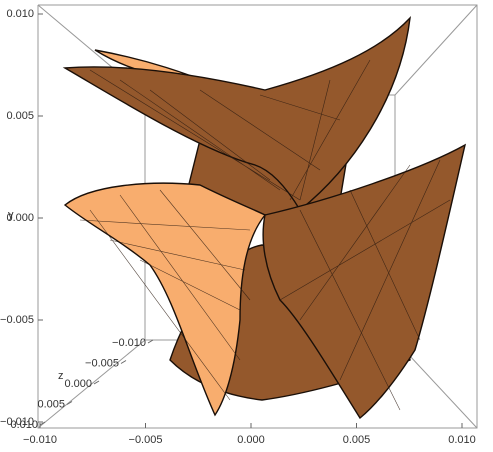 This screenshot has width=493, height=452. Describe the element at coordinates (17, 320) in the screenshot. I see `y-tick-label: −0.005` at that location.